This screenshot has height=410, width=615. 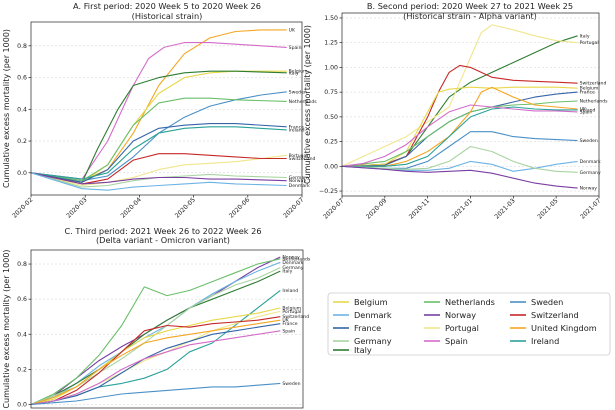 I want to click on panel-b-series-germany, so click(x=459, y=159).